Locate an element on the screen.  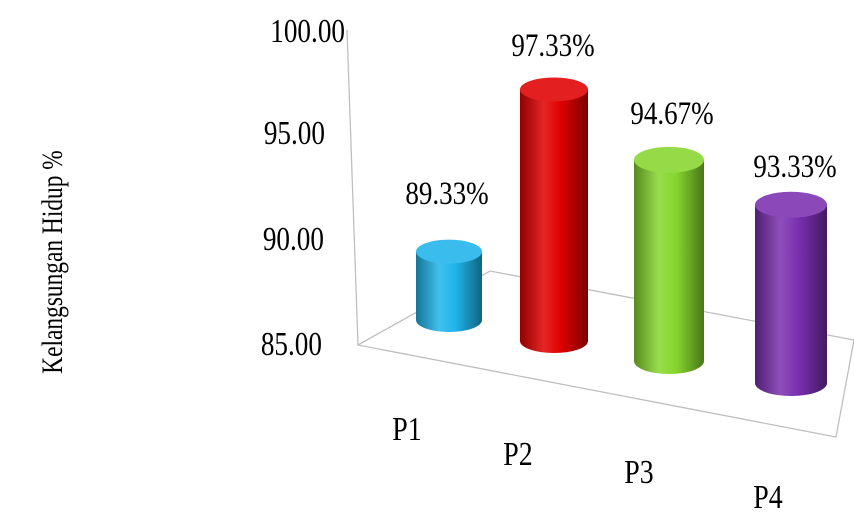
data-label: 94.67% is located at coordinates (671, 112).